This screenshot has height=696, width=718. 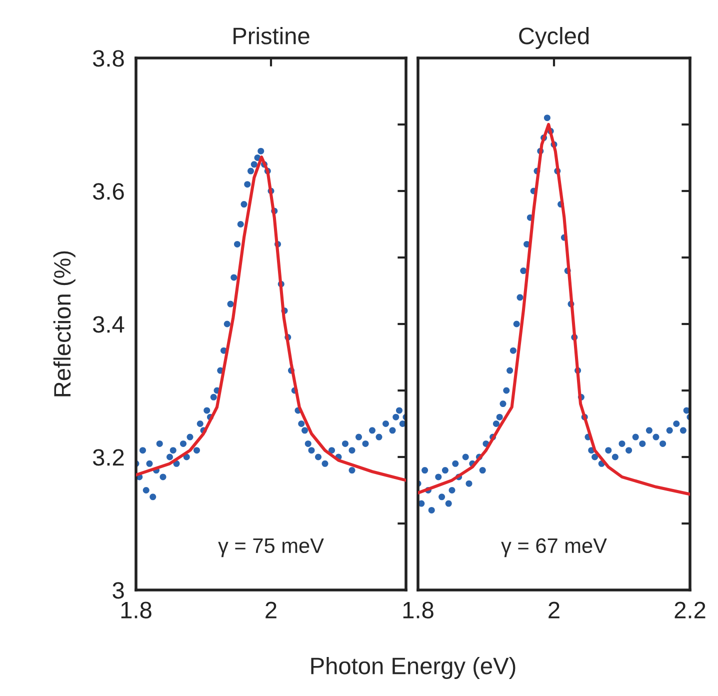 I want to click on chart-title: Cycled, so click(x=554, y=38).